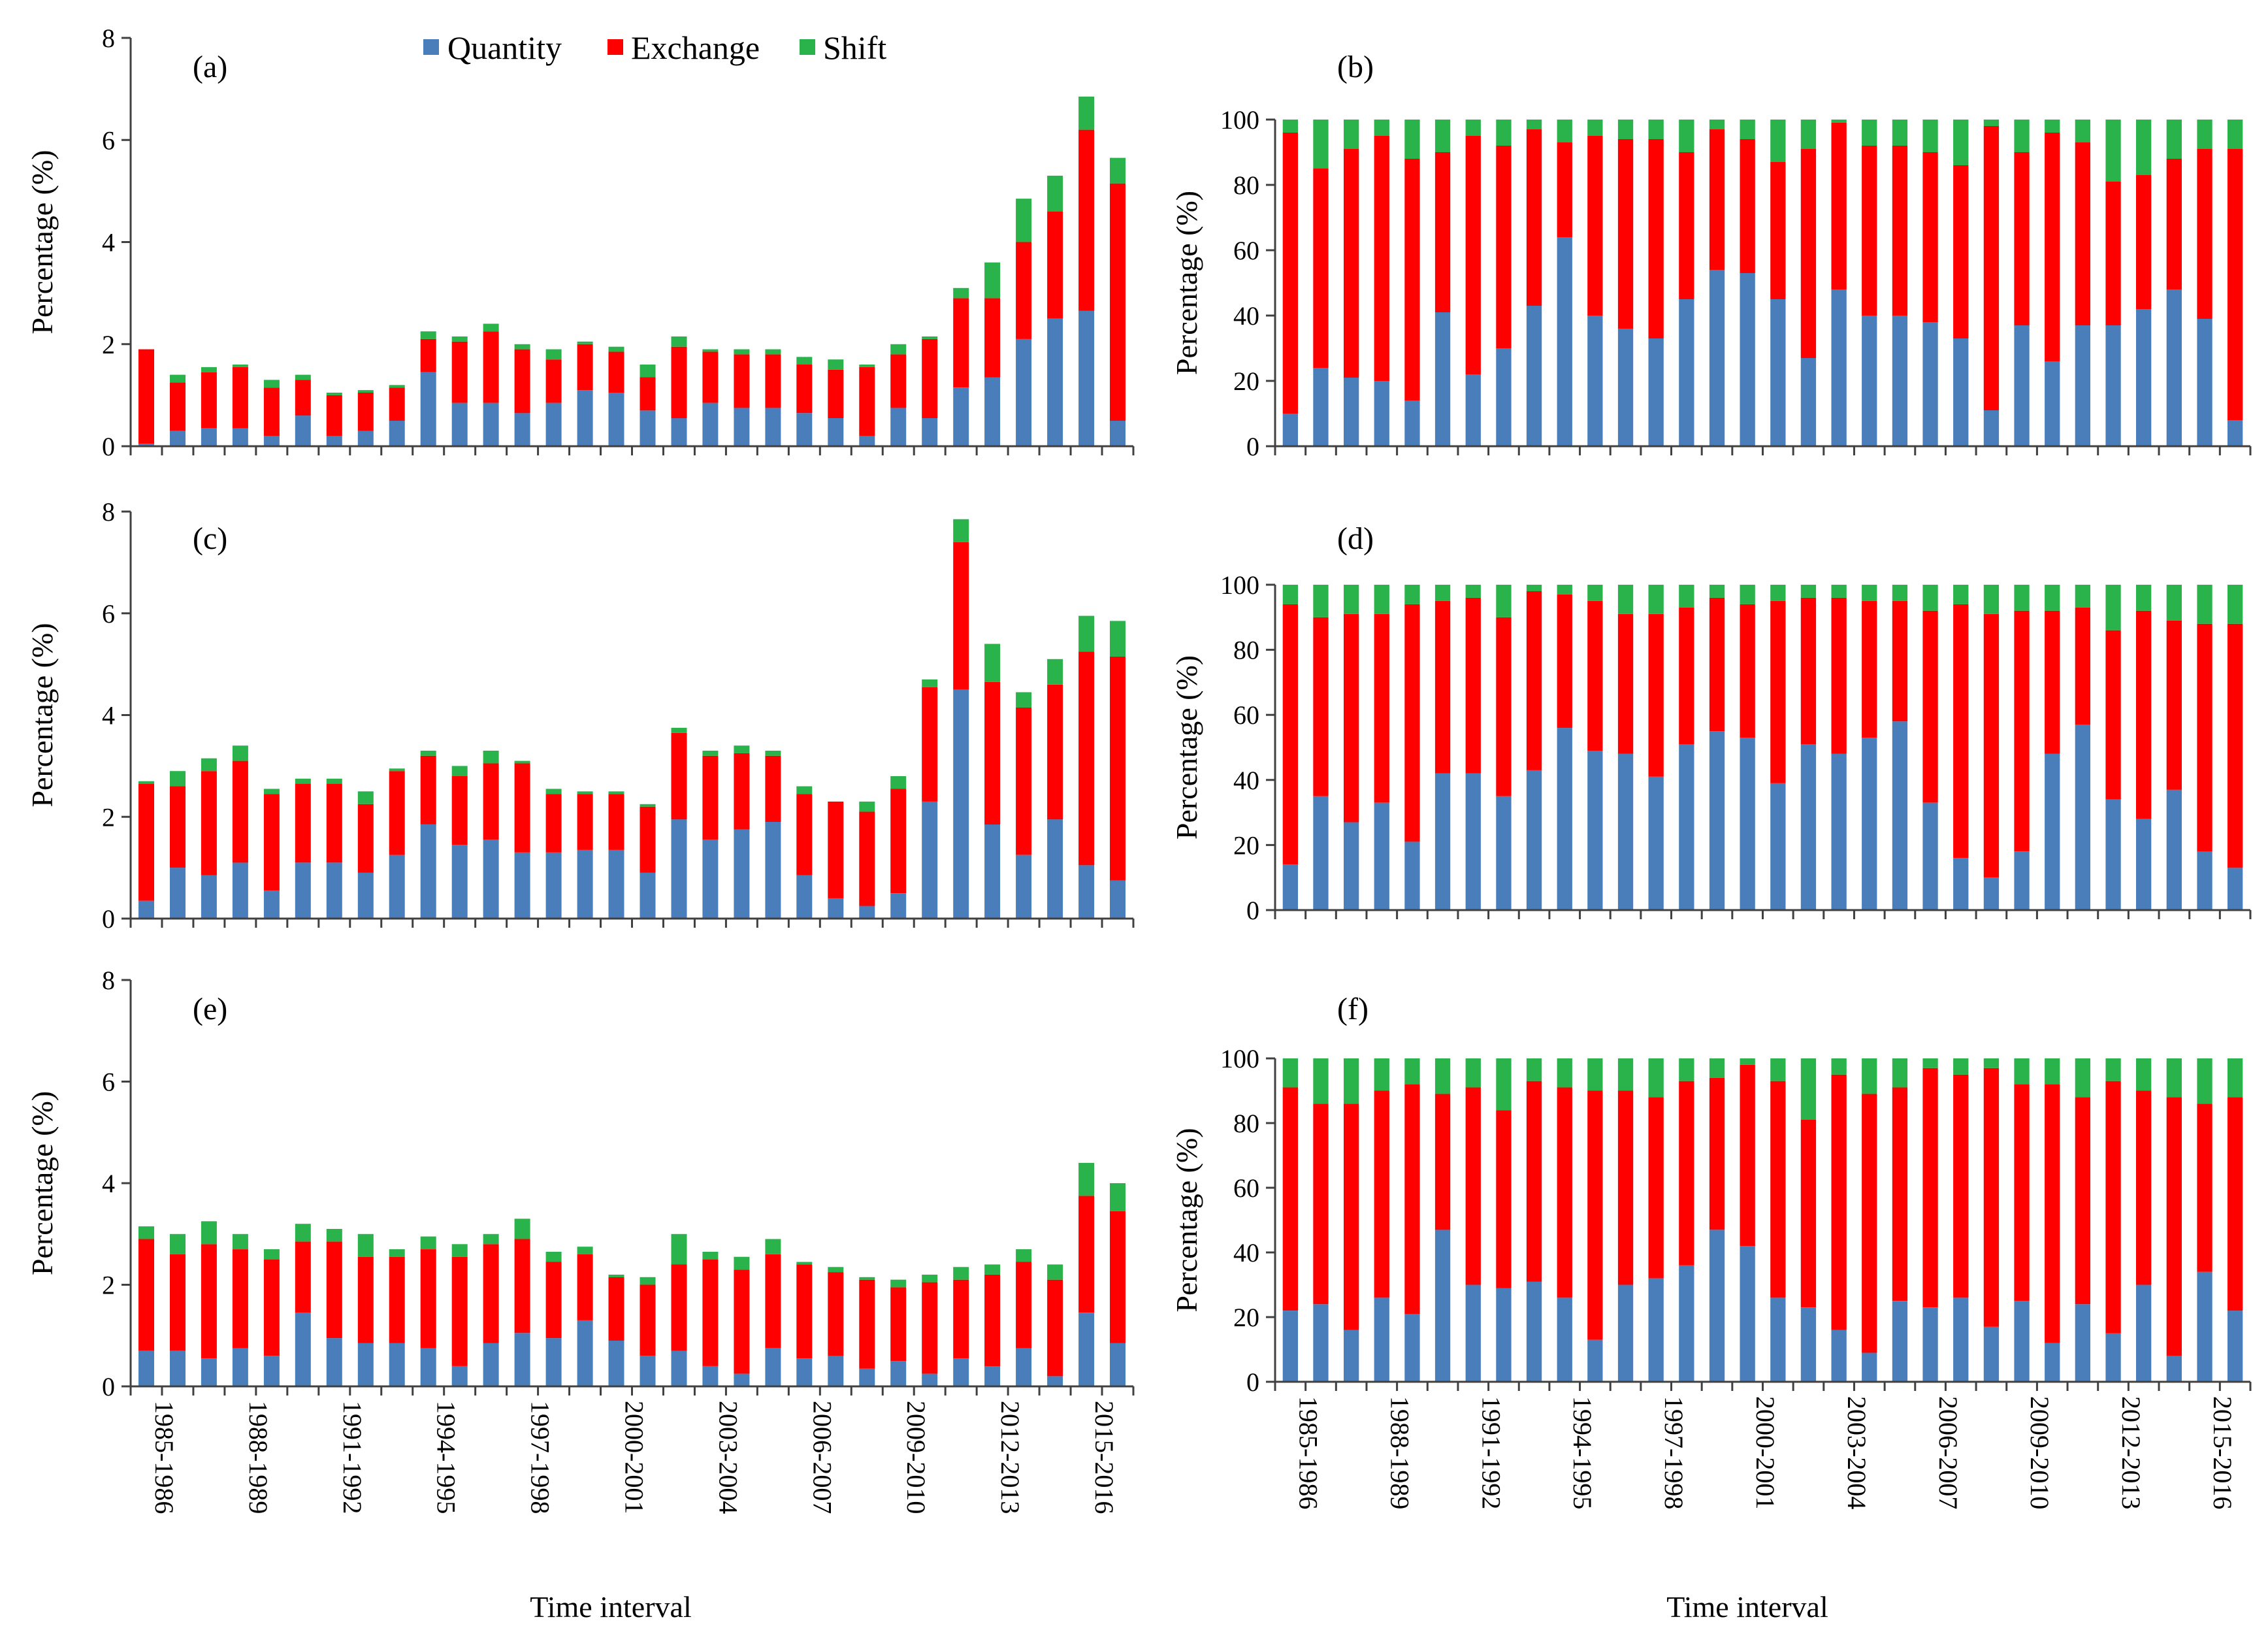  Describe the element at coordinates (1246, 381) in the screenshot. I see `y-tick-label-b-20: 20` at that location.